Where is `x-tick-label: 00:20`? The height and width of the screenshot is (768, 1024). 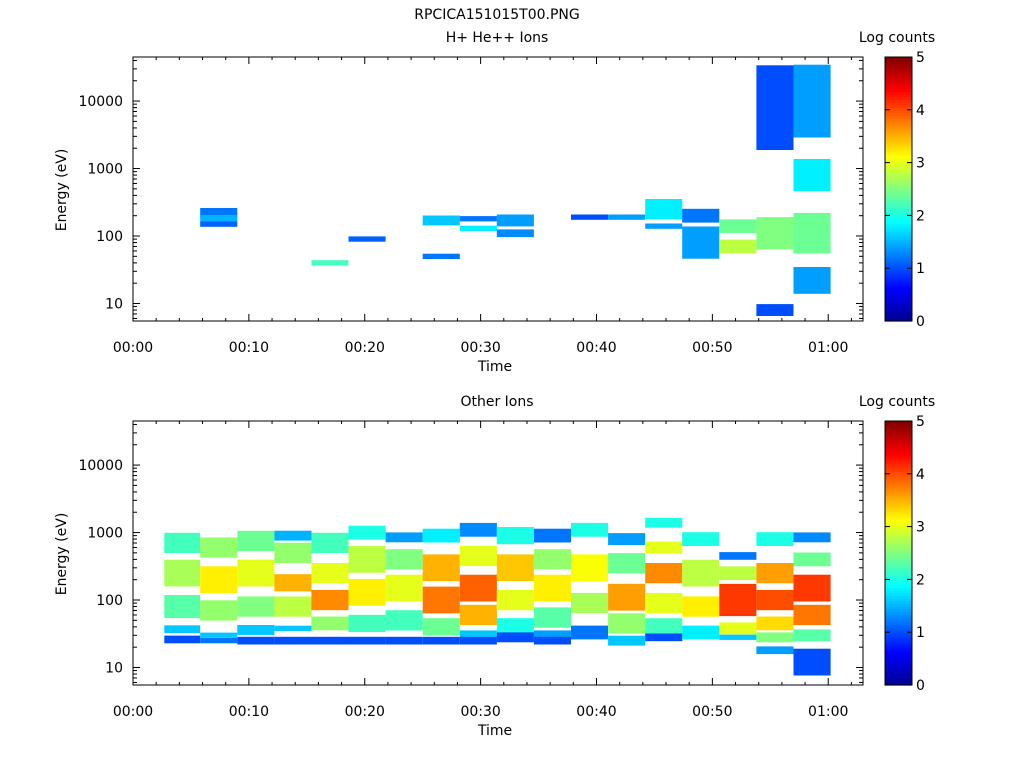
x-tick-label: 00:20 is located at coordinates (365, 348).